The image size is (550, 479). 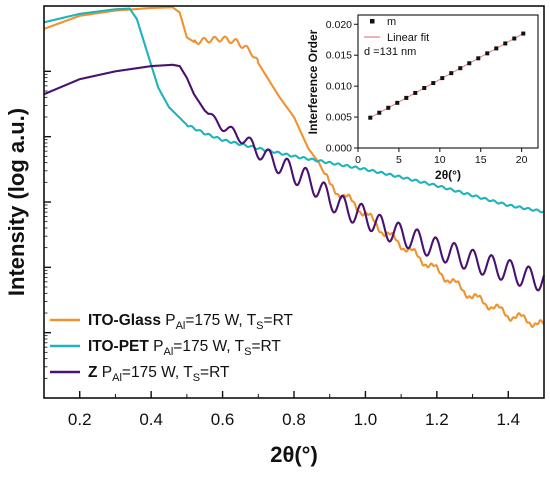 I want to click on legend-name: ITO-PET, so click(x=118, y=346).